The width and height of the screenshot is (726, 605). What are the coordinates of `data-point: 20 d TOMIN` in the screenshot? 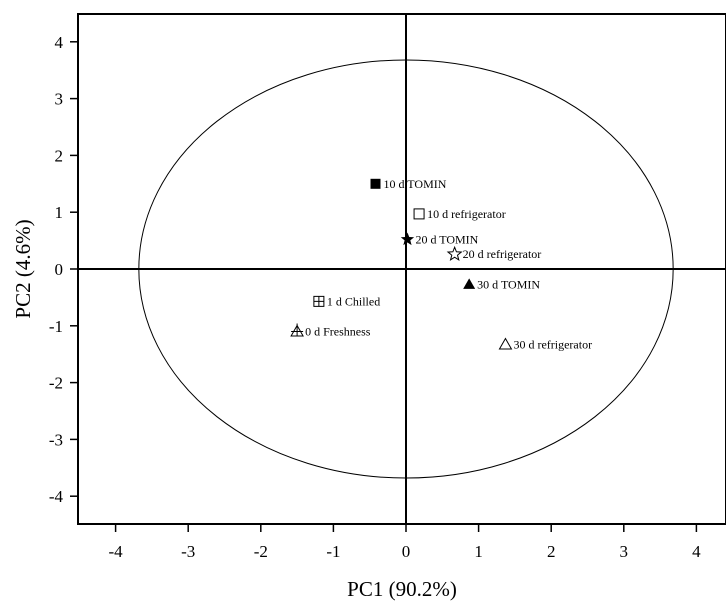 It's located at (439, 239).